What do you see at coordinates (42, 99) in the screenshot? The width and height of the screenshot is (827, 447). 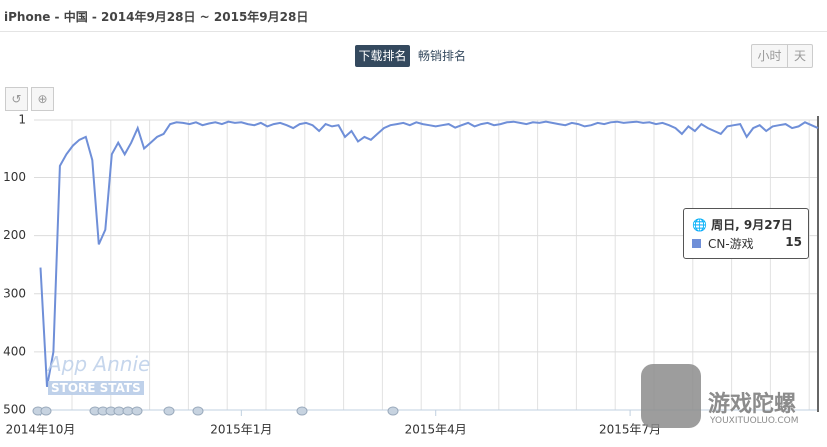 I see `zoom-button: ⊕` at bounding box center [42, 99].